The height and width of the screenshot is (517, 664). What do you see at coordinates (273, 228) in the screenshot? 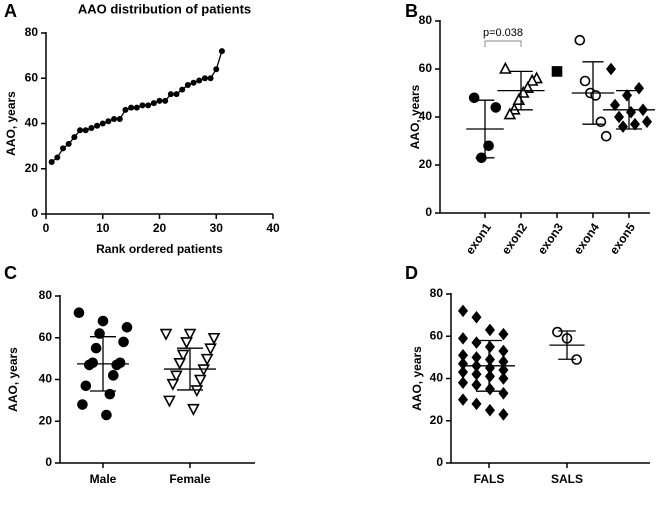
I see `x-tick-label: 40` at bounding box center [273, 228].